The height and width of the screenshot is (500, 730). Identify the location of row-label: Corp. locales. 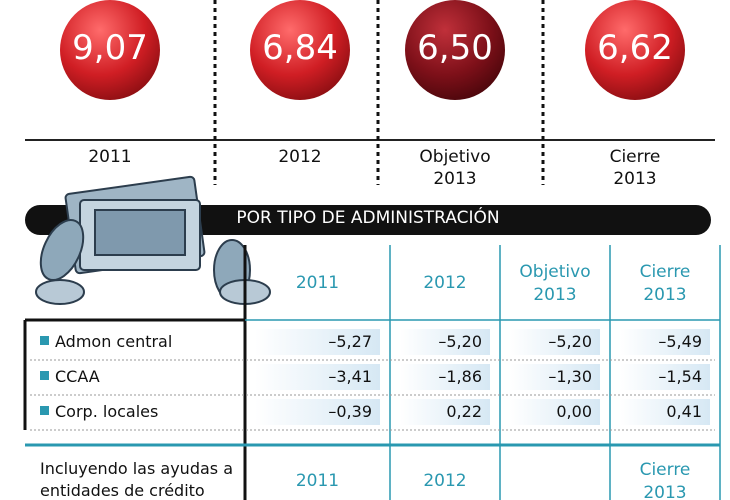
(107, 411).